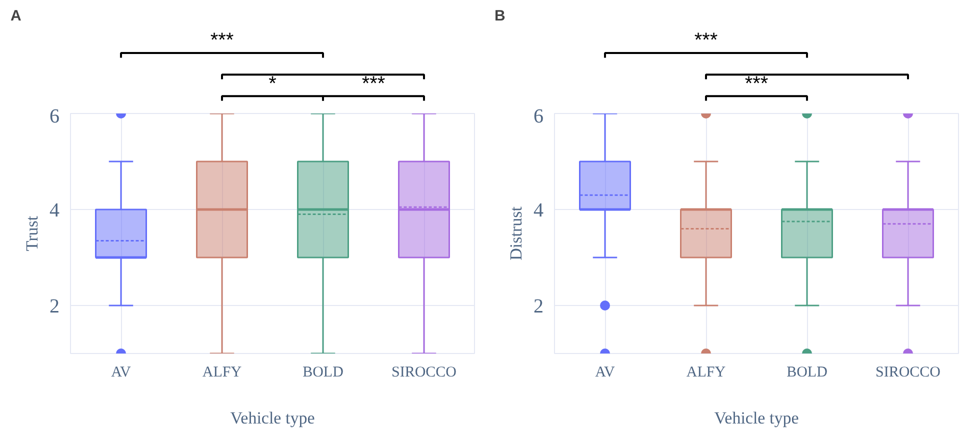  What do you see at coordinates (16, 16) in the screenshot?
I see `chart-title: A` at bounding box center [16, 16].